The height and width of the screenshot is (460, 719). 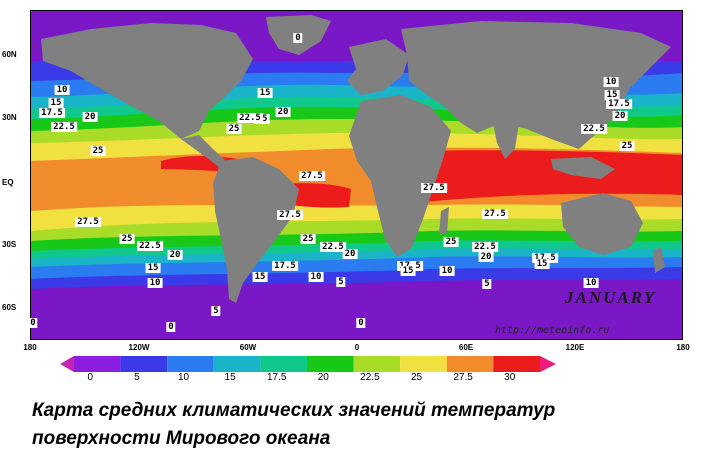 What do you see at coordinates (506, 141) in the screenshot?
I see `land-india` at bounding box center [506, 141].